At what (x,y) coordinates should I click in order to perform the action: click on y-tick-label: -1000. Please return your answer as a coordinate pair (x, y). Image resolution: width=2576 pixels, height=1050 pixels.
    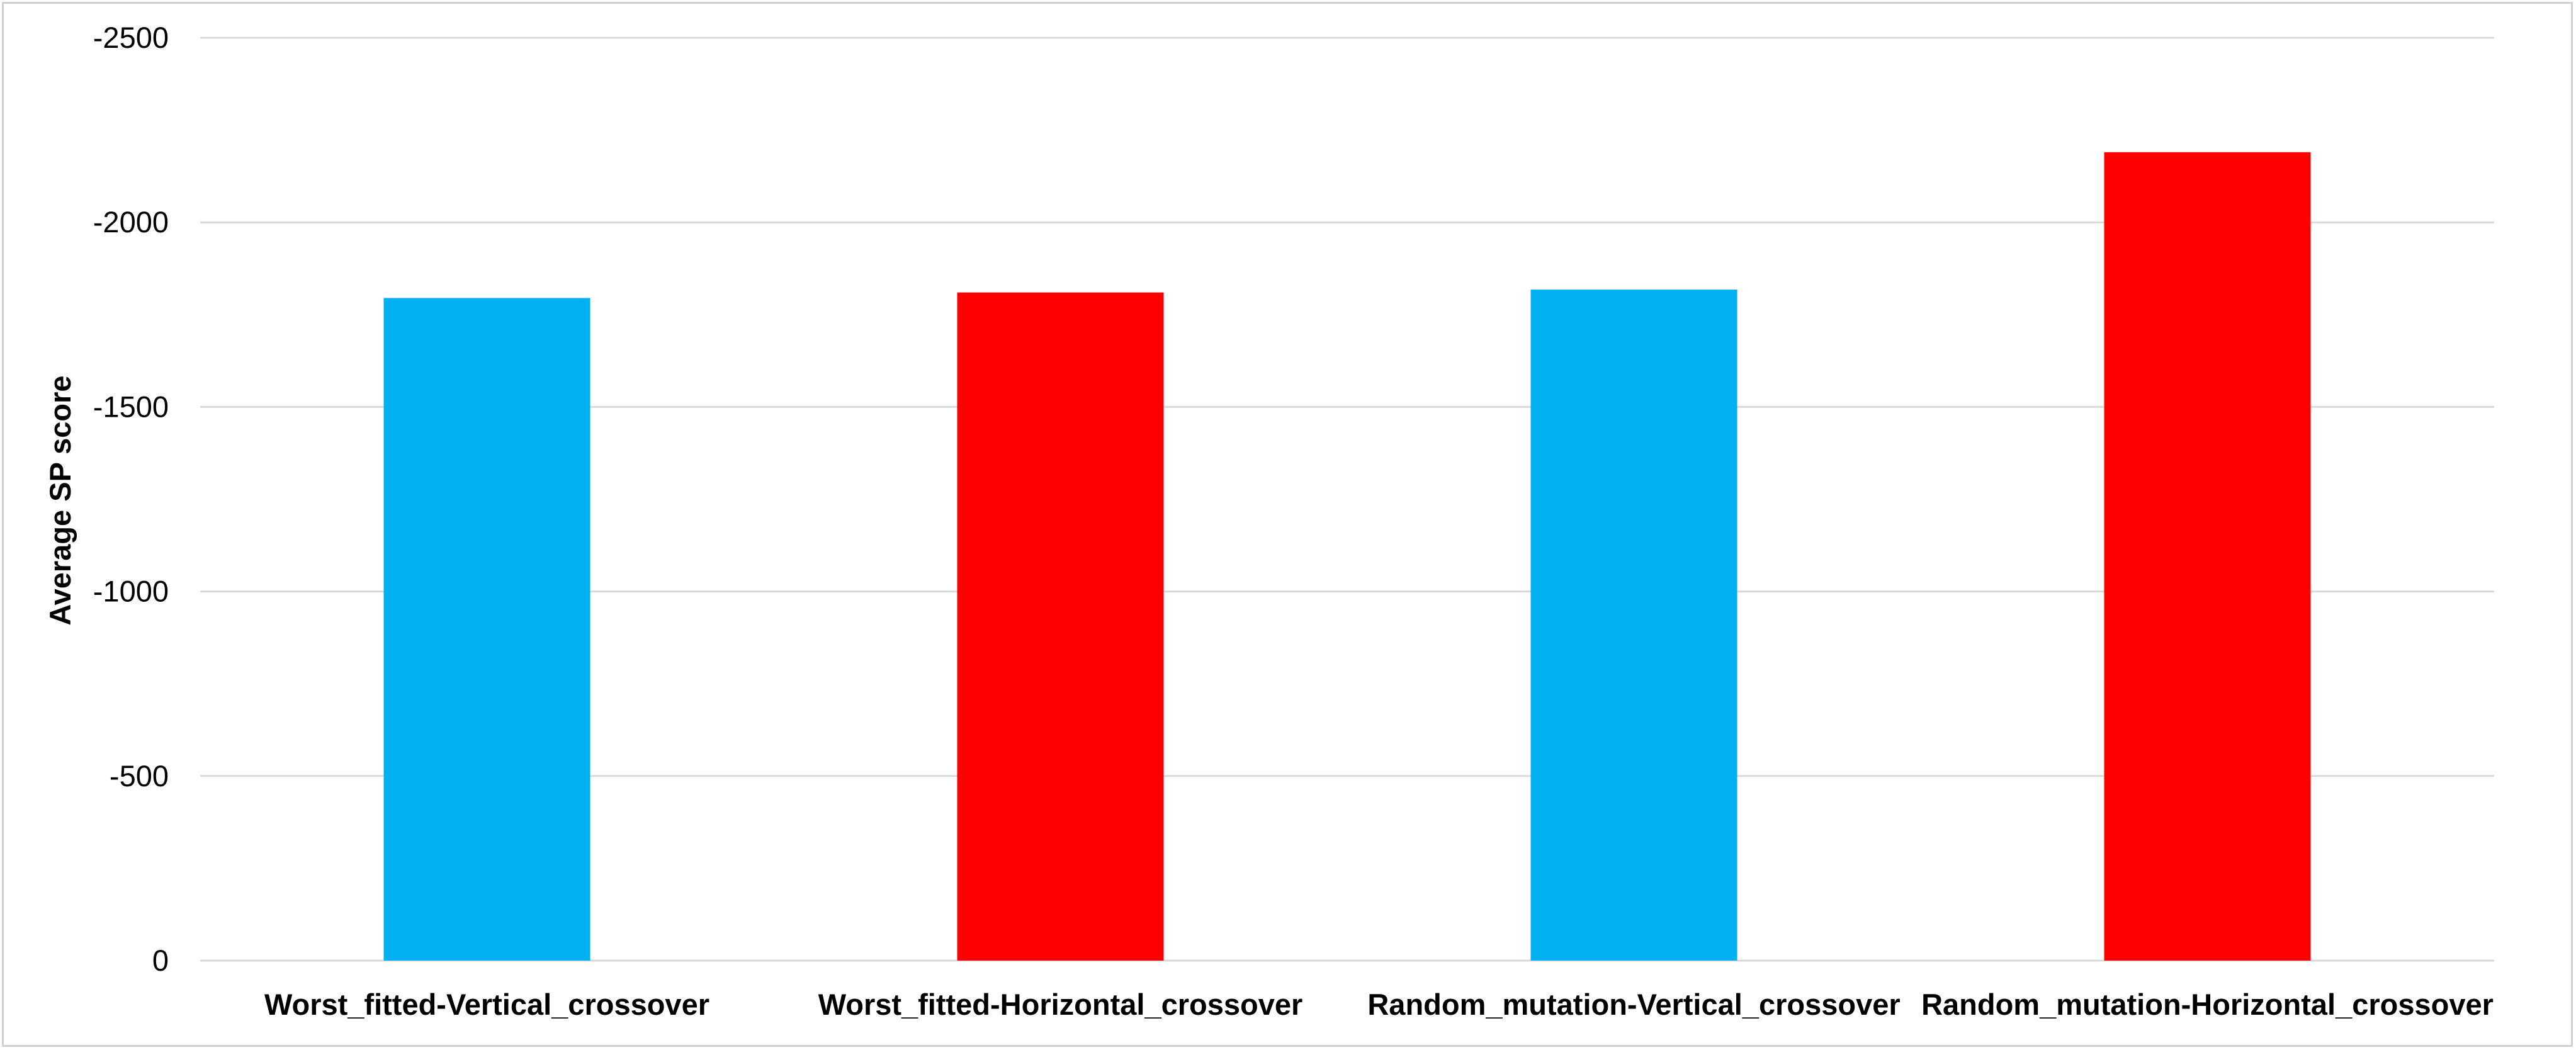
    Looking at the image, I should click on (131, 591).